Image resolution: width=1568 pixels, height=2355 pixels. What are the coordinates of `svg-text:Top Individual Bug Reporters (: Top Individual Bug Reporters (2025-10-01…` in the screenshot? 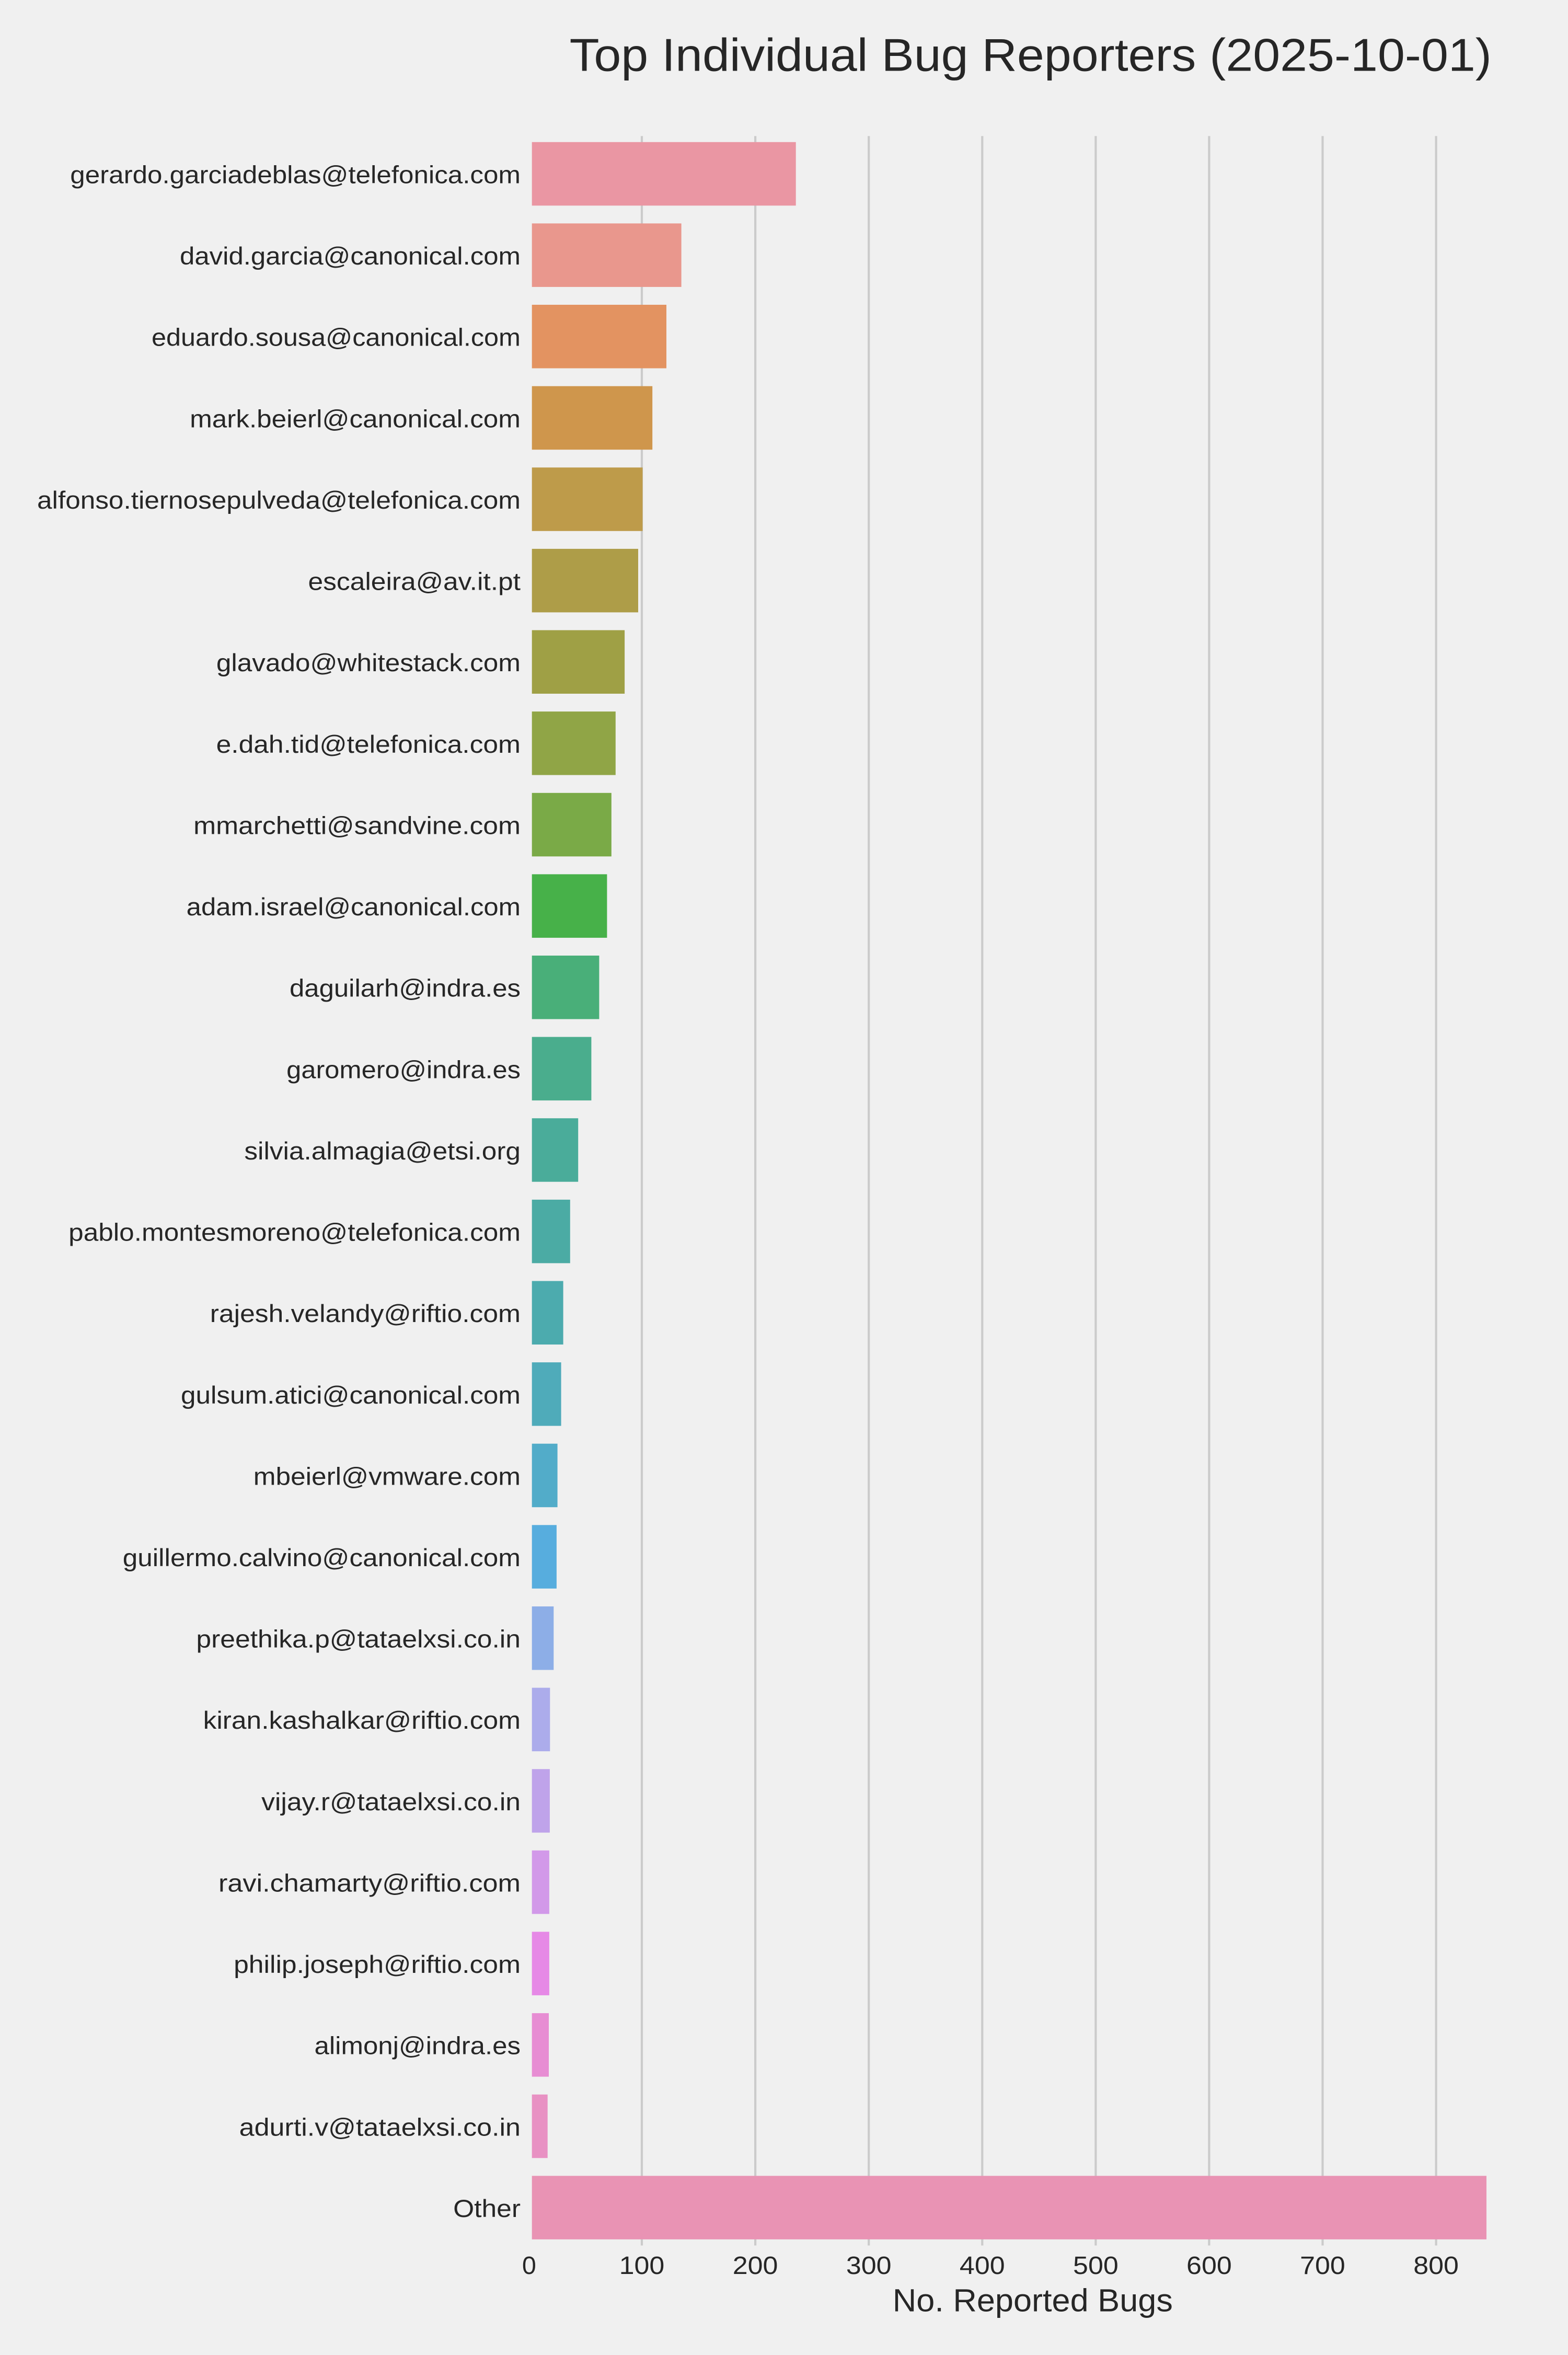 It's located at (1031, 55).